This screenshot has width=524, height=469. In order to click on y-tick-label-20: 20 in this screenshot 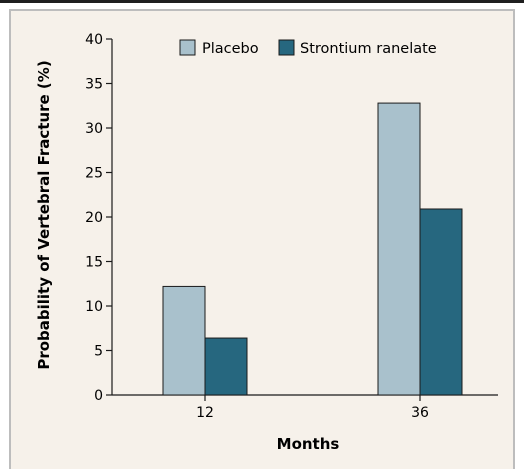, I will do `click(94, 218)`.